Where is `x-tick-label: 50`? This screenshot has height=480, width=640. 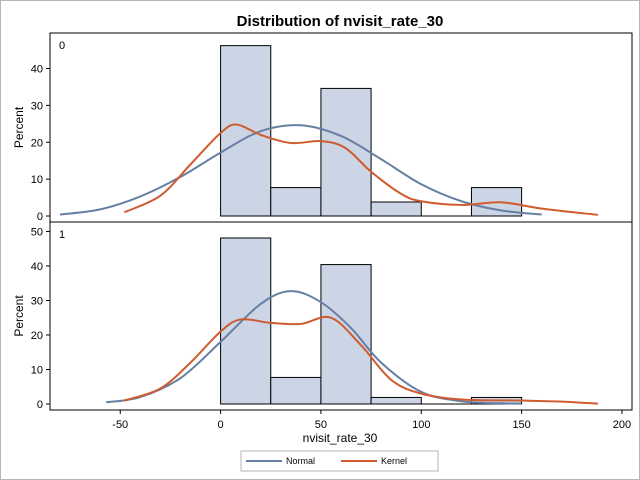
x-tick-label: 50 is located at coordinates (321, 425).